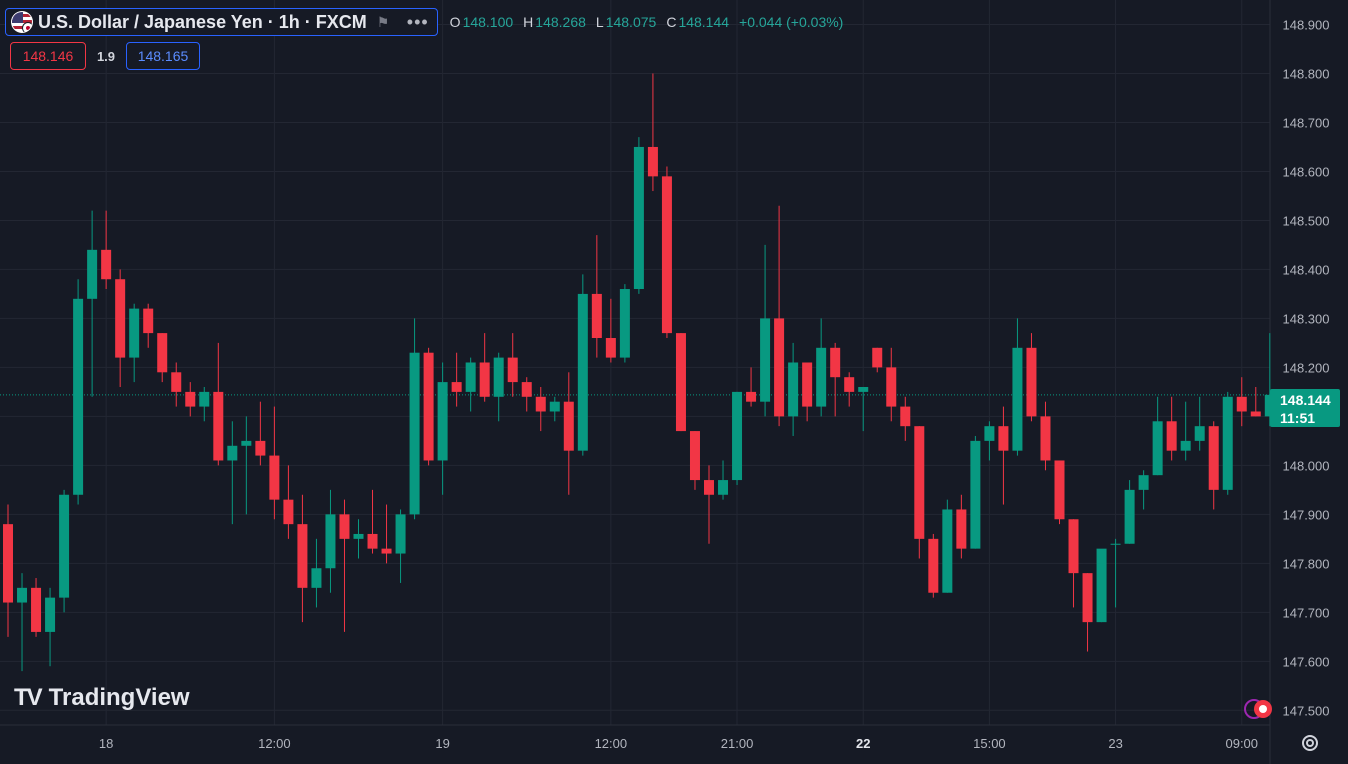 This screenshot has width=1348, height=764. What do you see at coordinates (631, 22) in the screenshot?
I see `low-value: 148.075` at bounding box center [631, 22].